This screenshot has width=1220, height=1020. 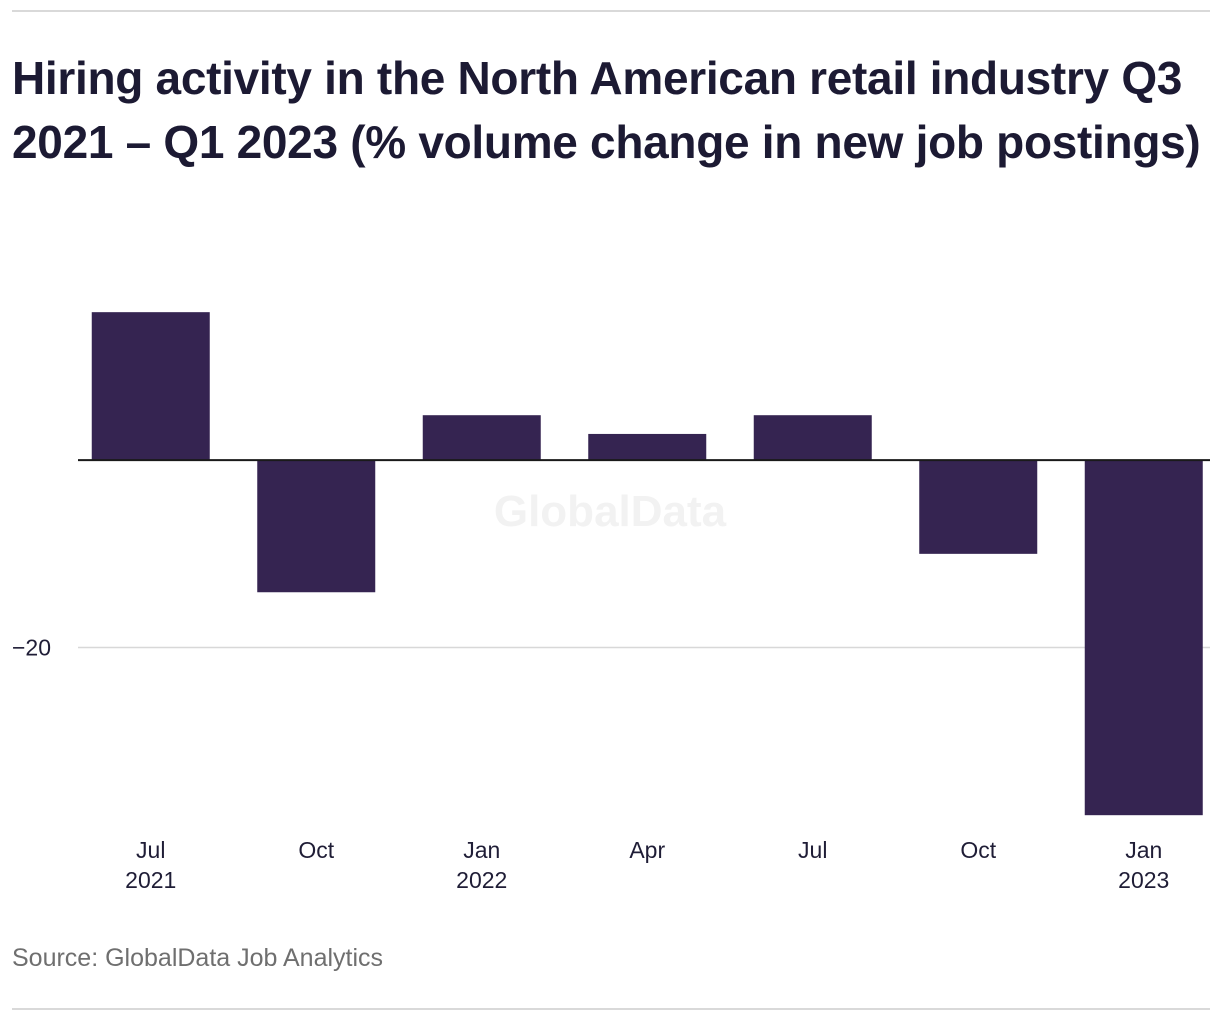 I want to click on x-tick-year-label: 2022, so click(x=481, y=880).